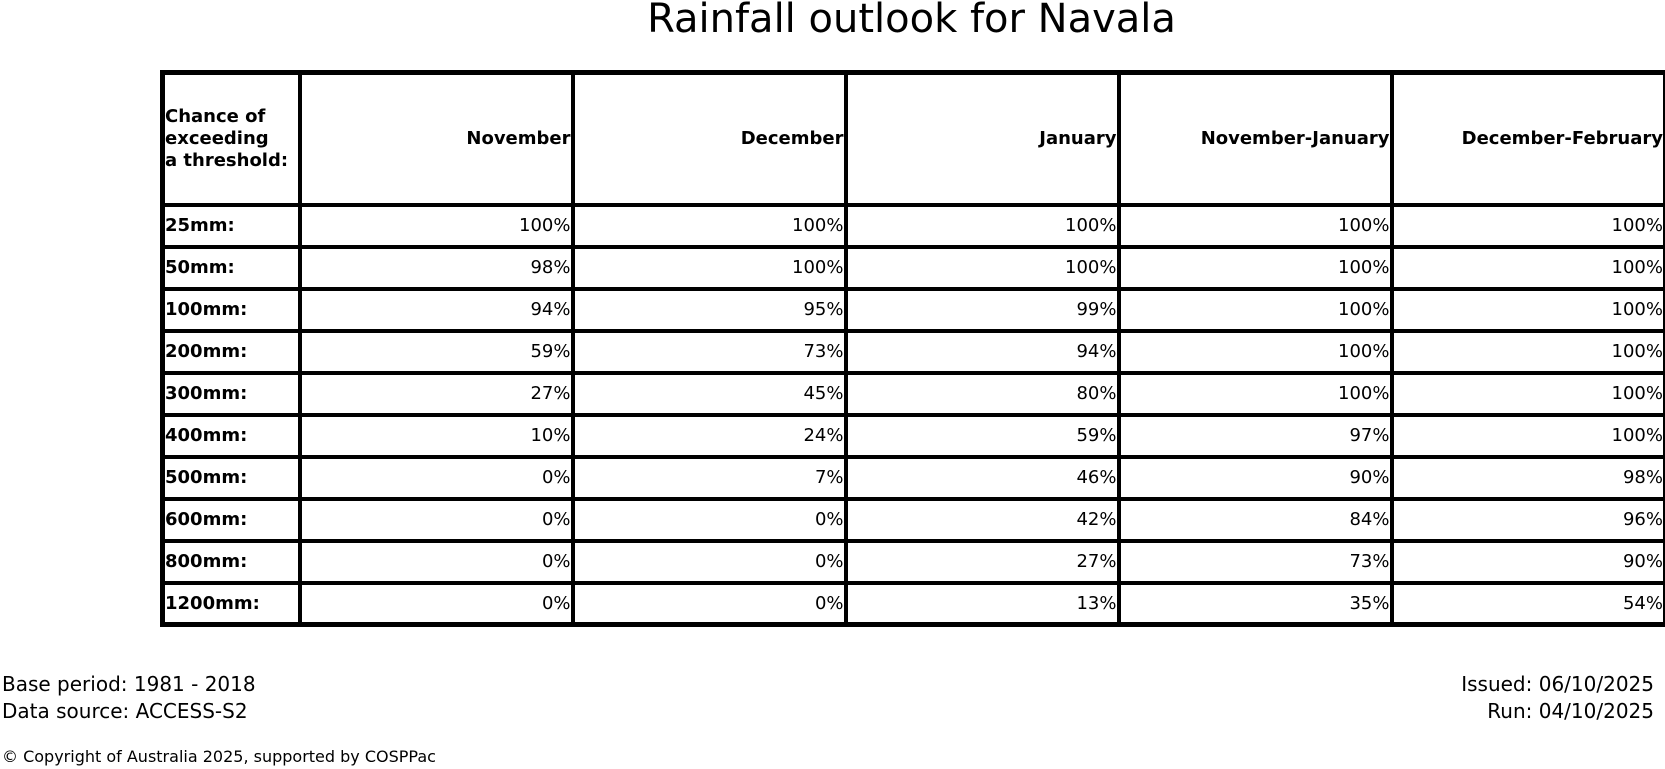 The width and height of the screenshot is (1665, 769). What do you see at coordinates (1557, 684) in the screenshot?
I see `issued-date-text: Issued: 06/10/2025` at bounding box center [1557, 684].